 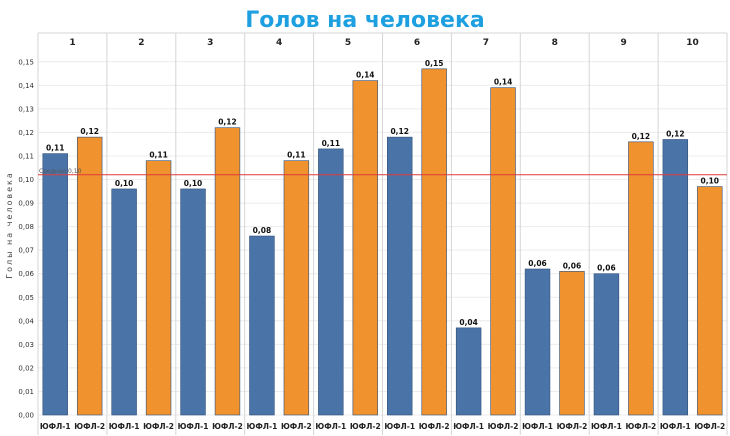 What do you see at coordinates (26, 274) in the screenshot?
I see `y-tick-label: 0,06` at bounding box center [26, 274].